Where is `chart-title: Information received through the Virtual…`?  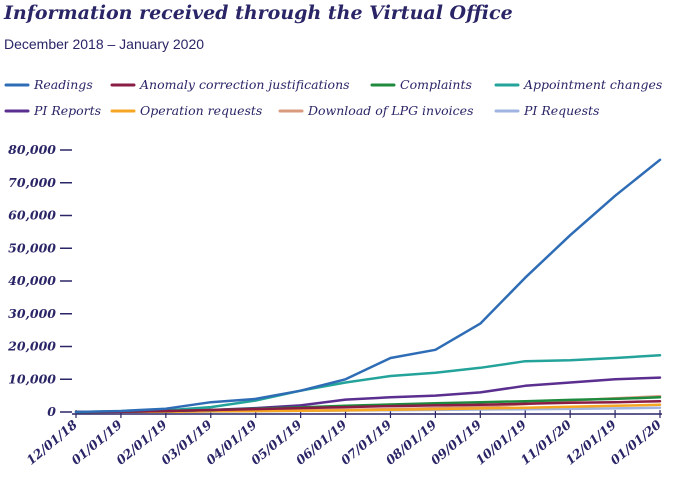
chart-title: Information received through the Virtual… is located at coordinates (258, 13).